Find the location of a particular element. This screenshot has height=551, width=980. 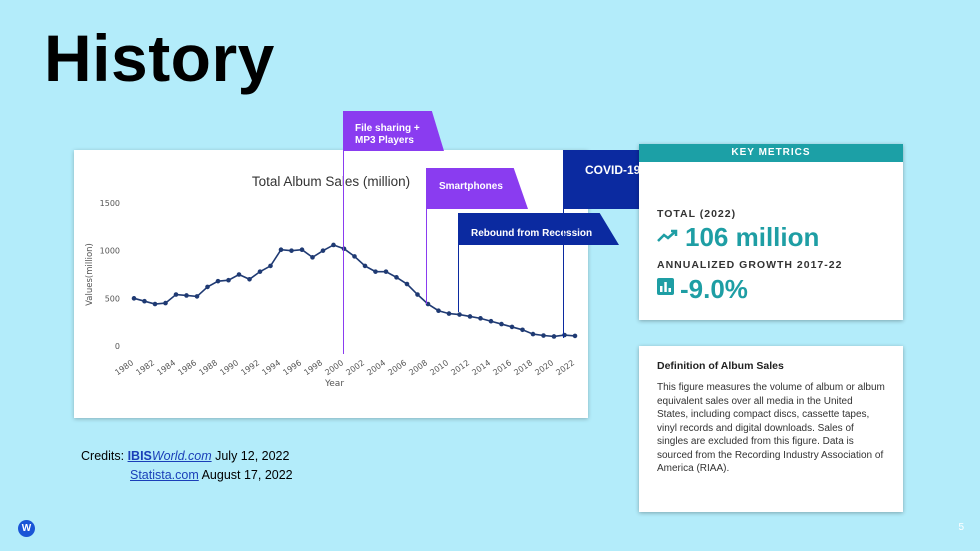

warner-logo-icon: W is located at coordinates (26, 528).